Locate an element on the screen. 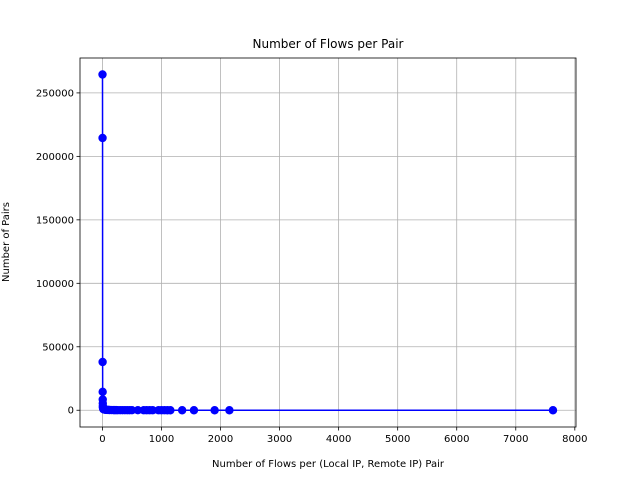  x-tick-label: 0 is located at coordinates (102, 439).